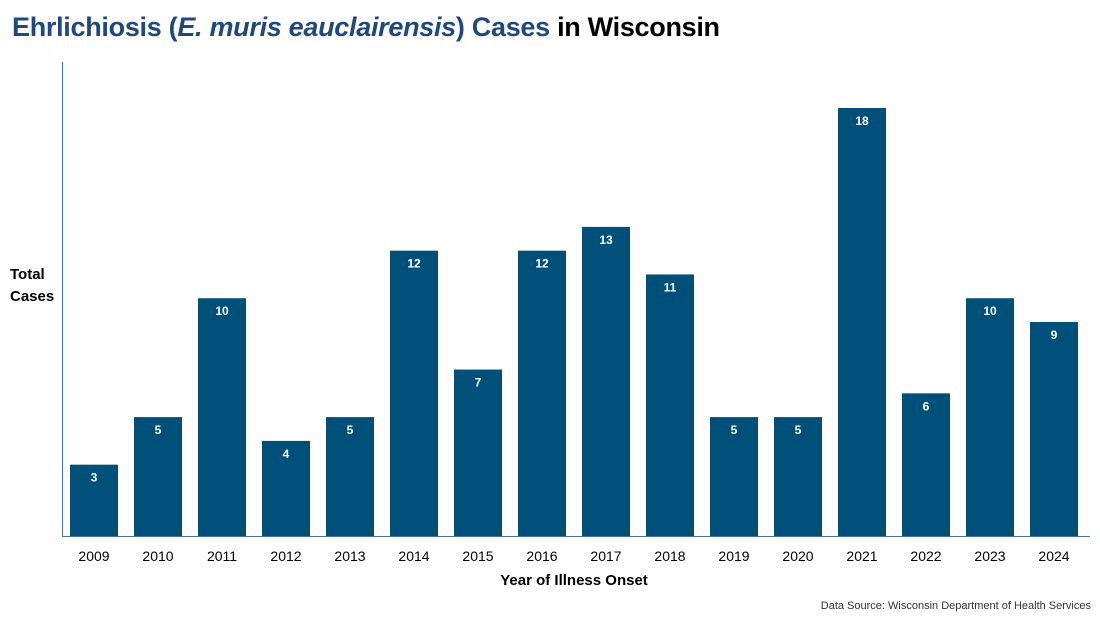 This screenshot has height=619, width=1100. What do you see at coordinates (349, 556) in the screenshot?
I see `x-tick-label: 2013` at bounding box center [349, 556].